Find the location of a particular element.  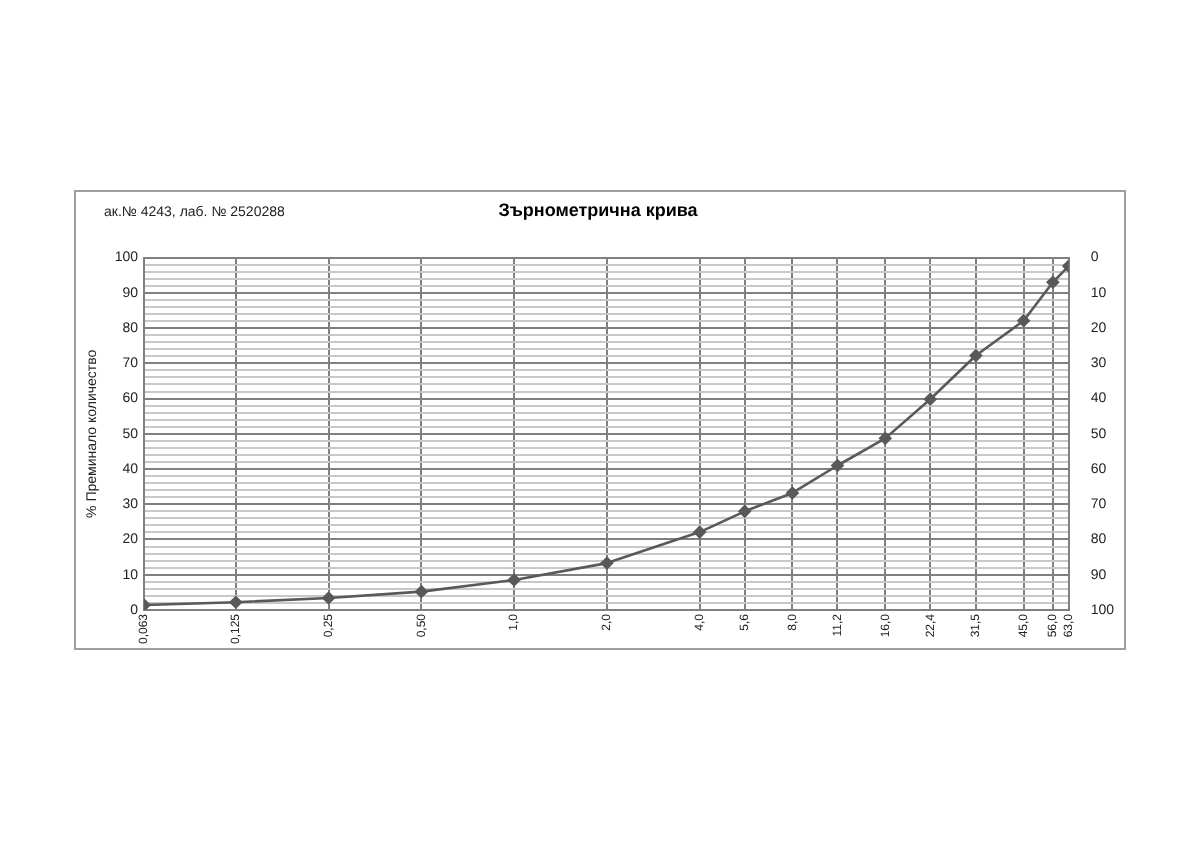

chart-title: Зърнометрична крива is located at coordinates (599, 209).